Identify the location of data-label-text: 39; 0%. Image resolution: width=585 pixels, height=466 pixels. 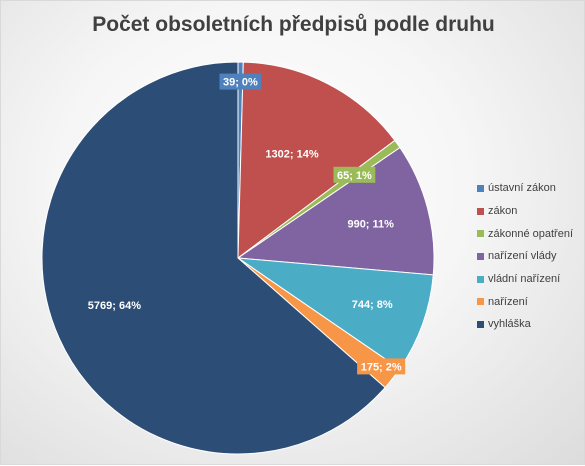
(240, 83).